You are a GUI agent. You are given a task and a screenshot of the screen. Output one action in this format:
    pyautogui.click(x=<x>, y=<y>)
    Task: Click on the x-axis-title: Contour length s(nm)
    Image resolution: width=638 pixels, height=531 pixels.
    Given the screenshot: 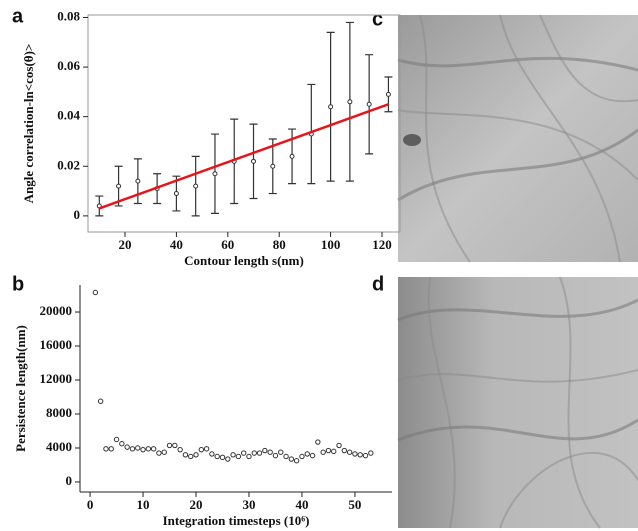 What is the action you would take?
    pyautogui.click(x=244, y=260)
    